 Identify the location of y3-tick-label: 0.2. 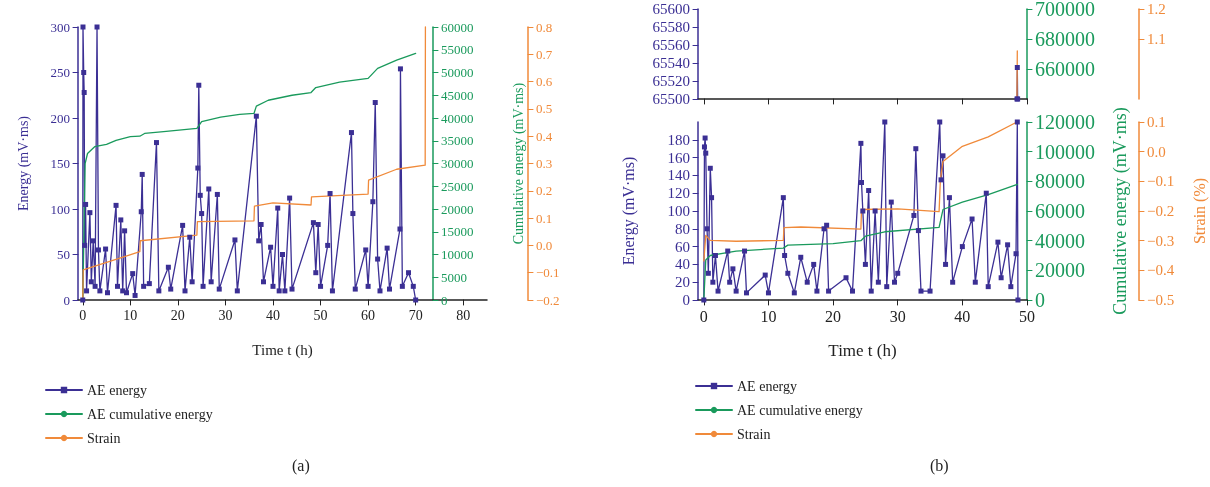
(544, 191).